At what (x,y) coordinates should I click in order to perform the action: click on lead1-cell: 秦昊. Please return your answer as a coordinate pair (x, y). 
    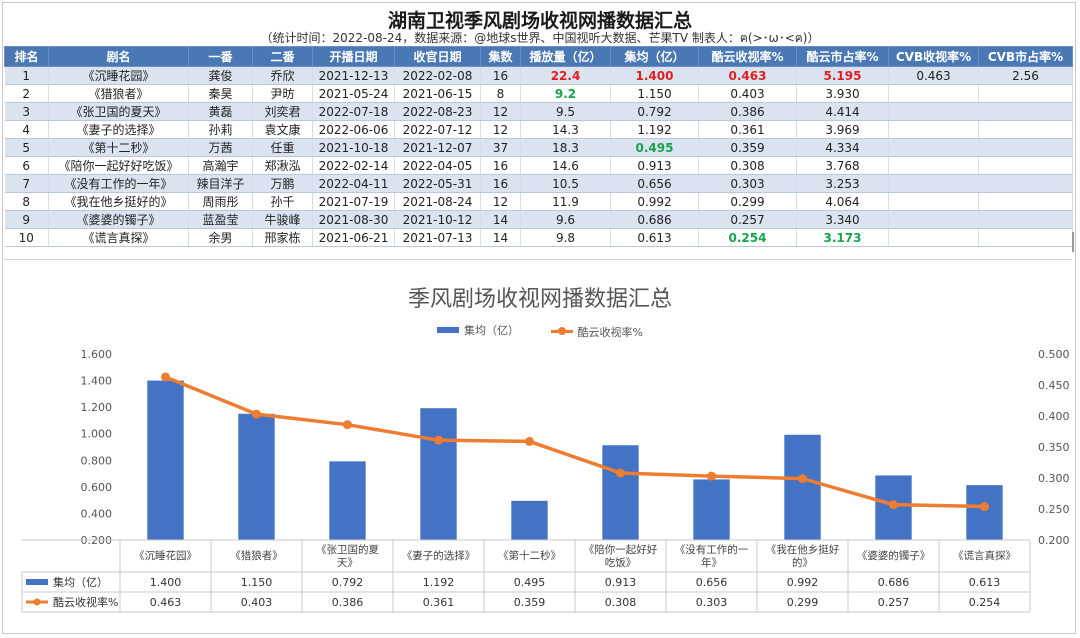
    Looking at the image, I should click on (220, 93).